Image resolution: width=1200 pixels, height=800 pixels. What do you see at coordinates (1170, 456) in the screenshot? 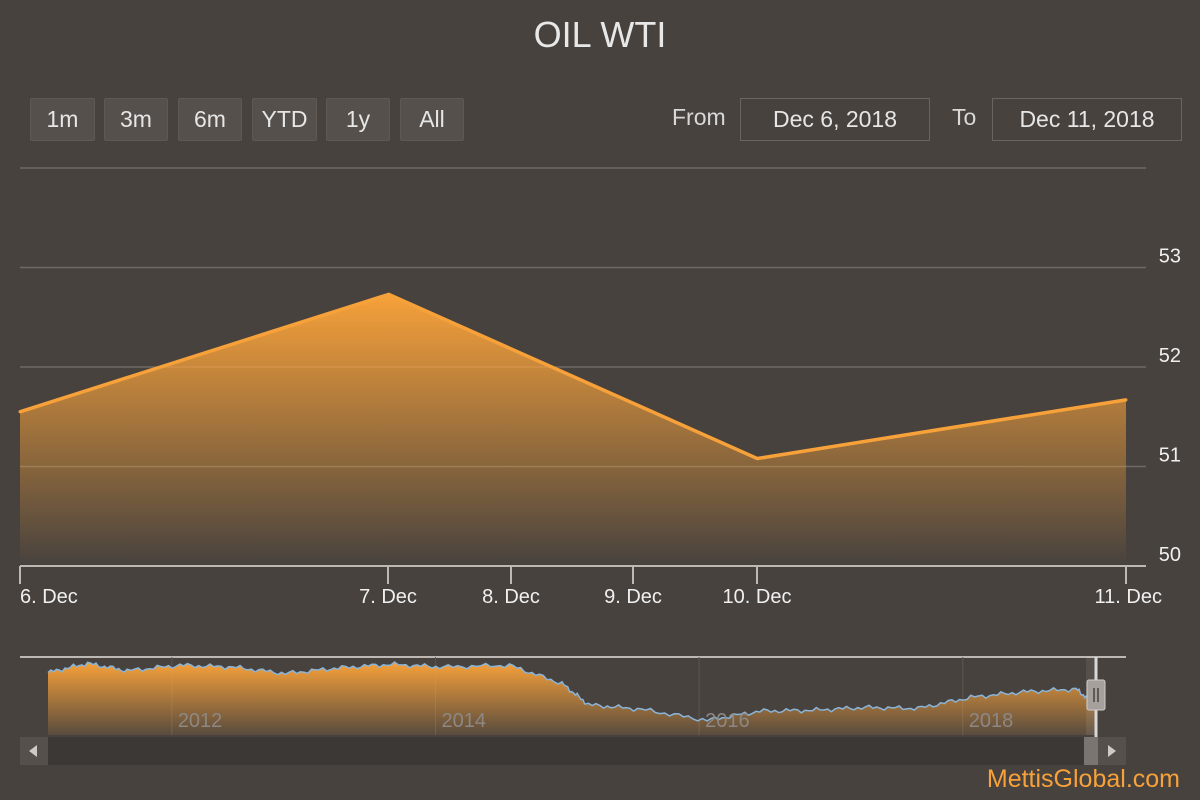
I see `y-tick-label-51: 51` at bounding box center [1170, 456].